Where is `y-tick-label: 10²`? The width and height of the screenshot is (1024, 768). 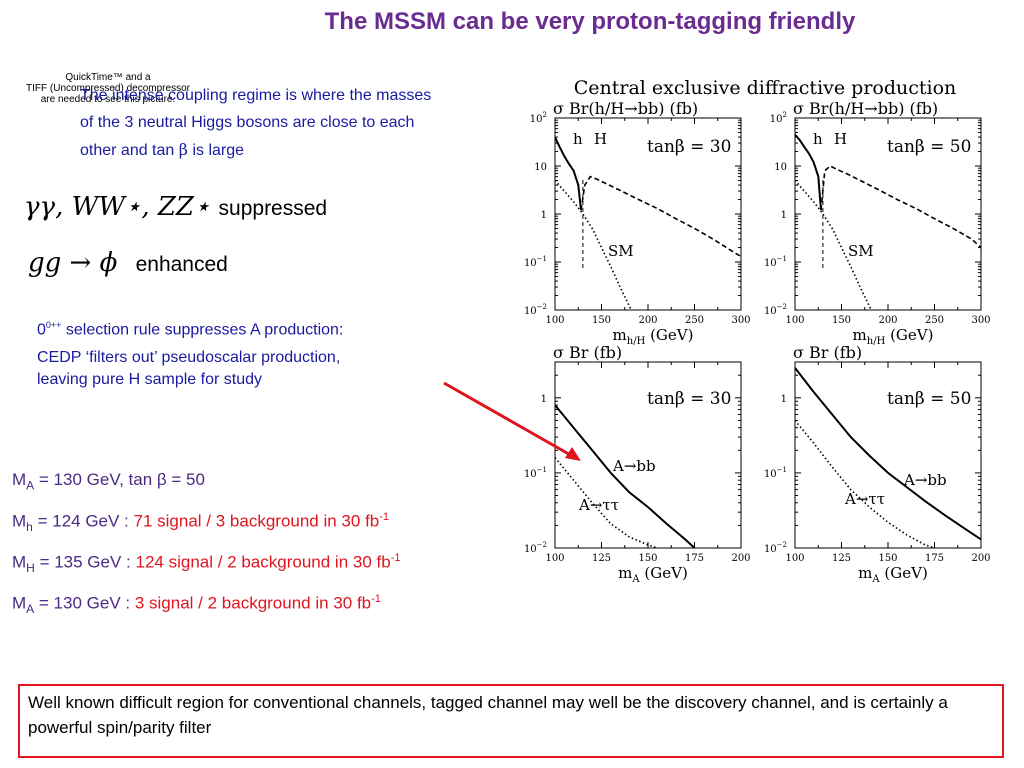 y-tick-label: 10² is located at coordinates (778, 118).